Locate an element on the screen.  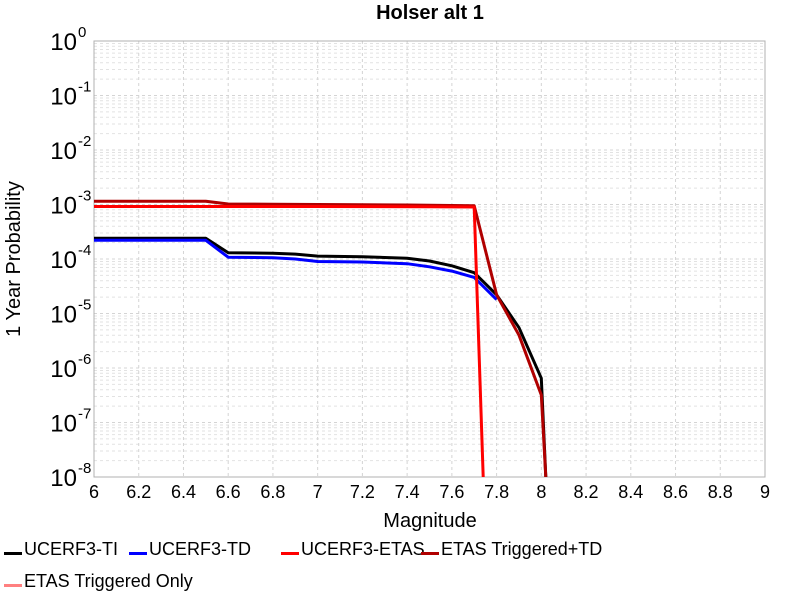
legend-label: UCERF3-TD is located at coordinates (200, 549).